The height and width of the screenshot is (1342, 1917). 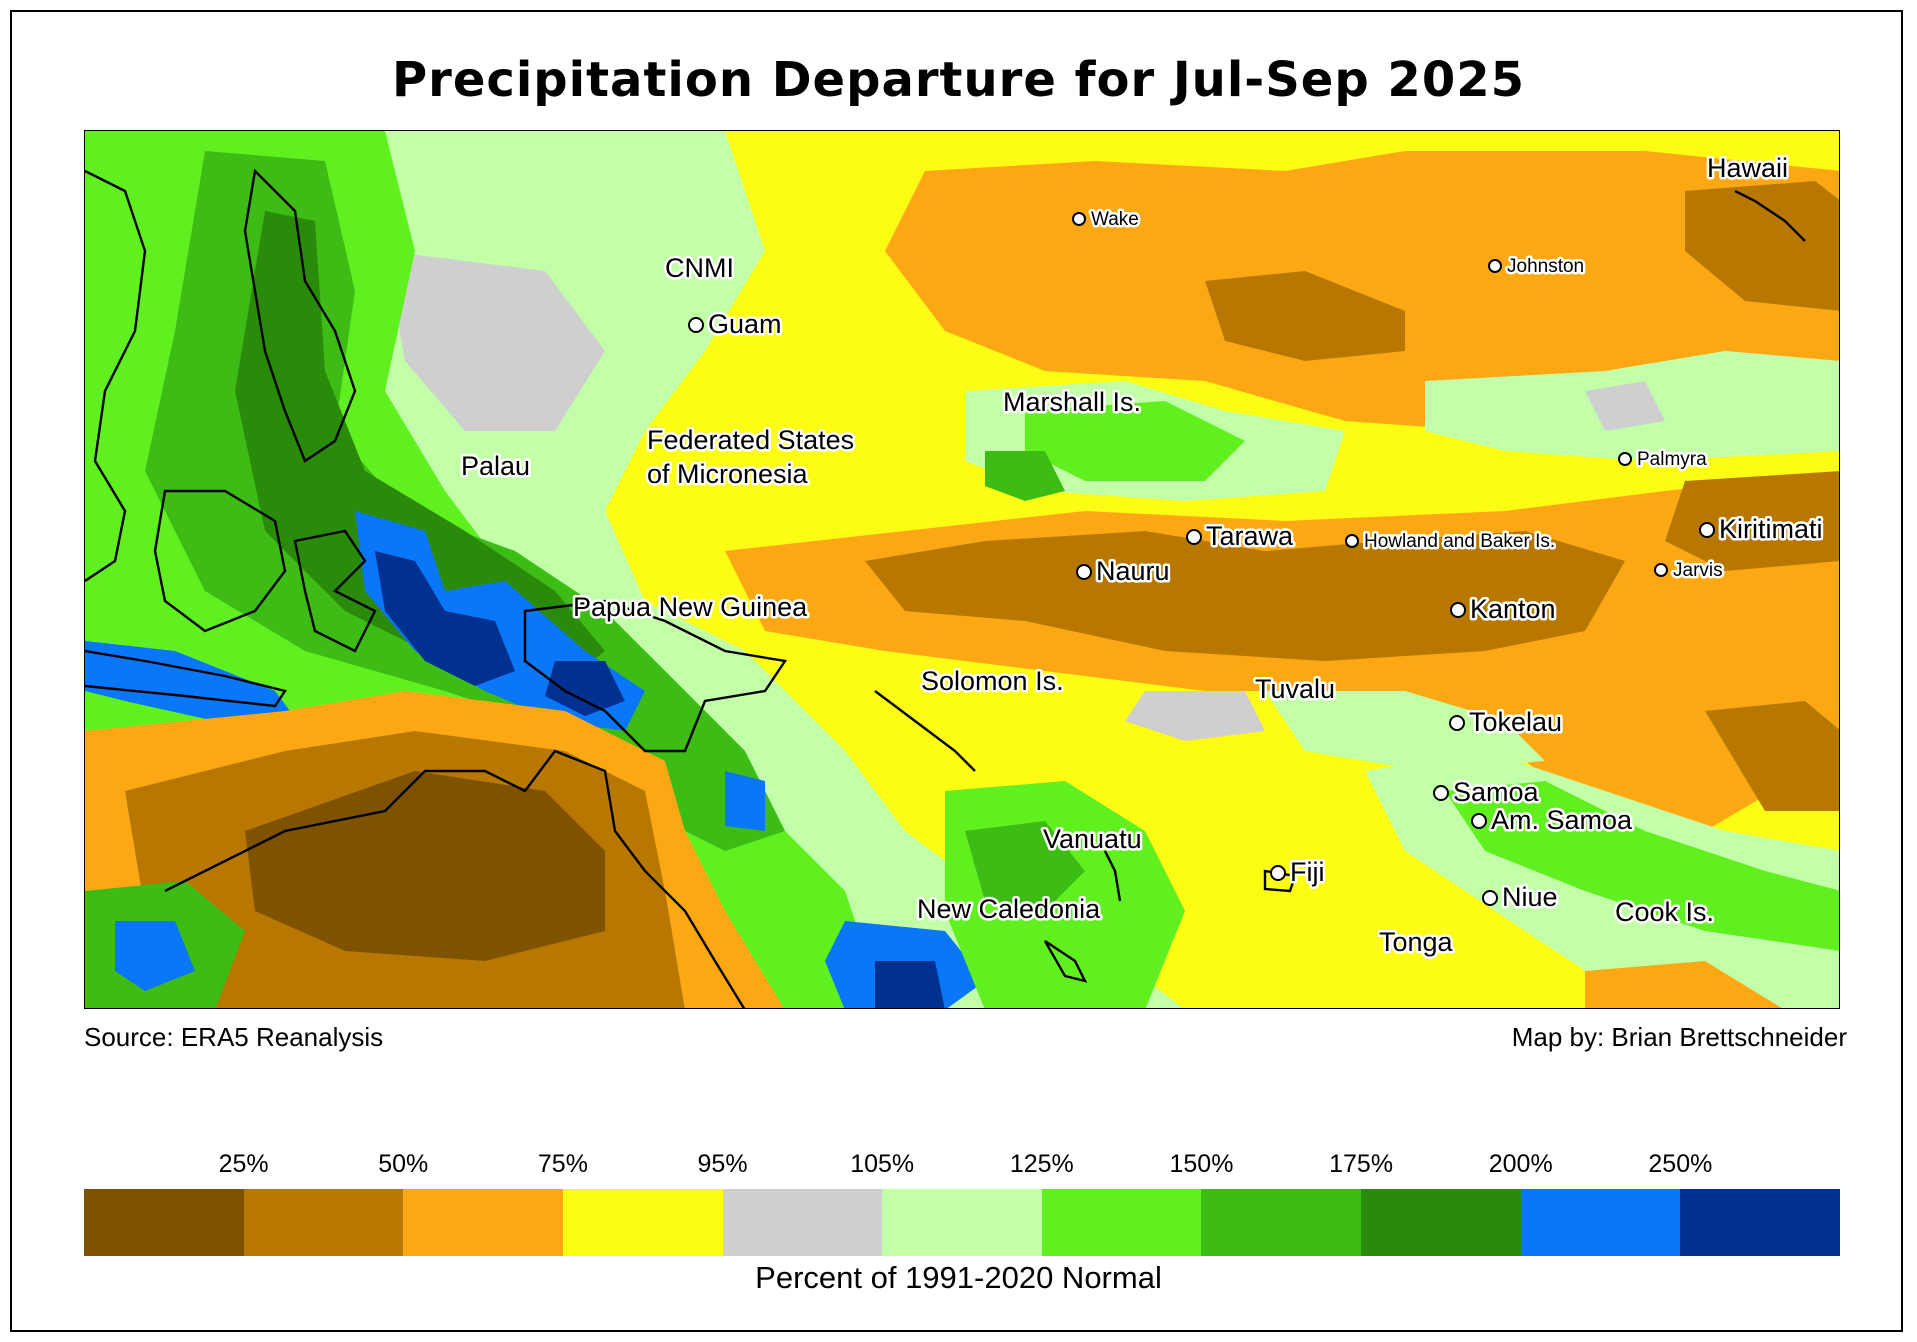 I want to click on coastline-australia, so click(x=455, y=878).